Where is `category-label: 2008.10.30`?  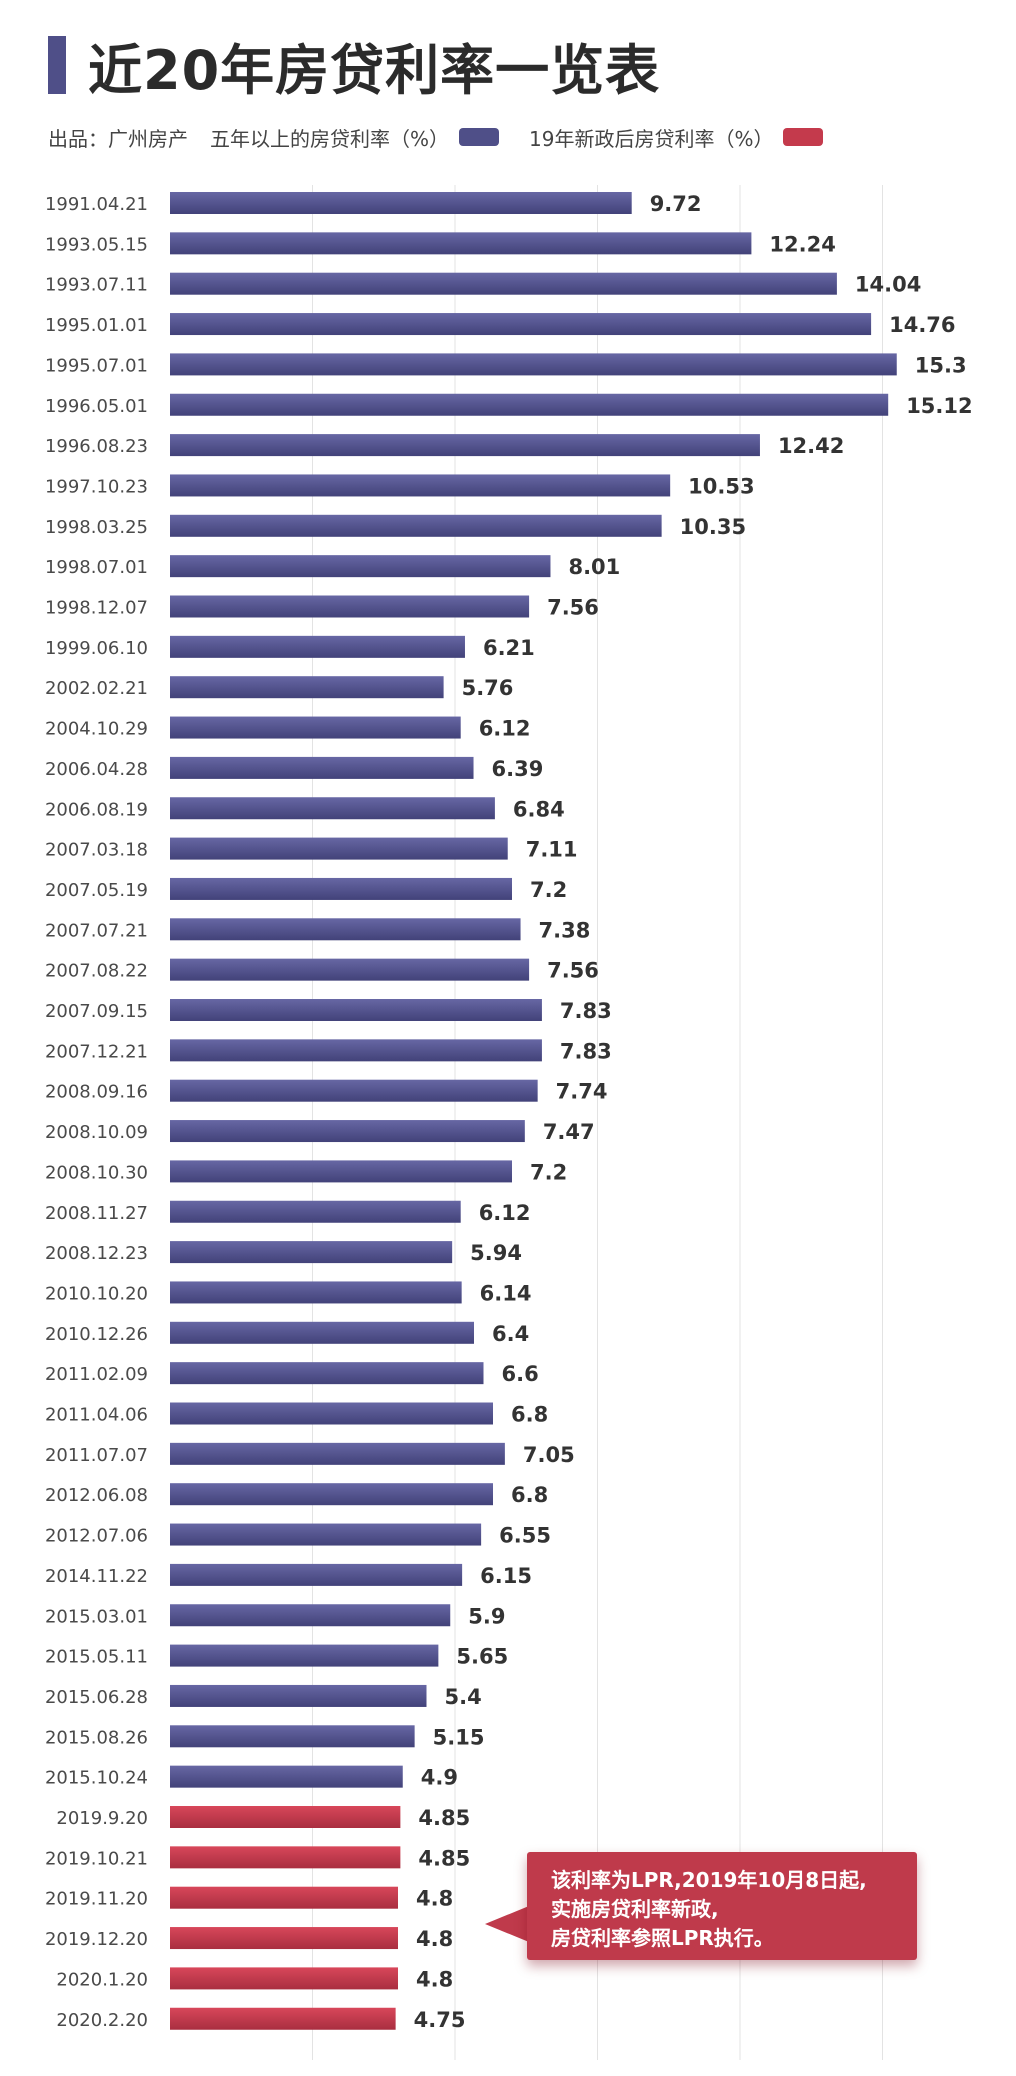 category-label: 2008.10.30 is located at coordinates (96, 1172).